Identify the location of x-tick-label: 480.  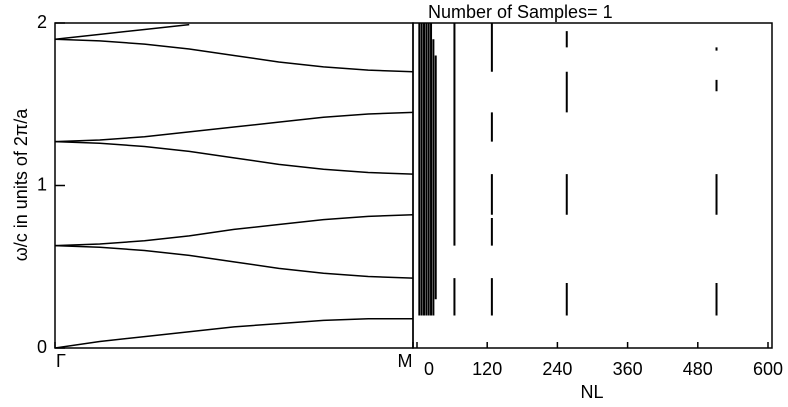
(698, 369).